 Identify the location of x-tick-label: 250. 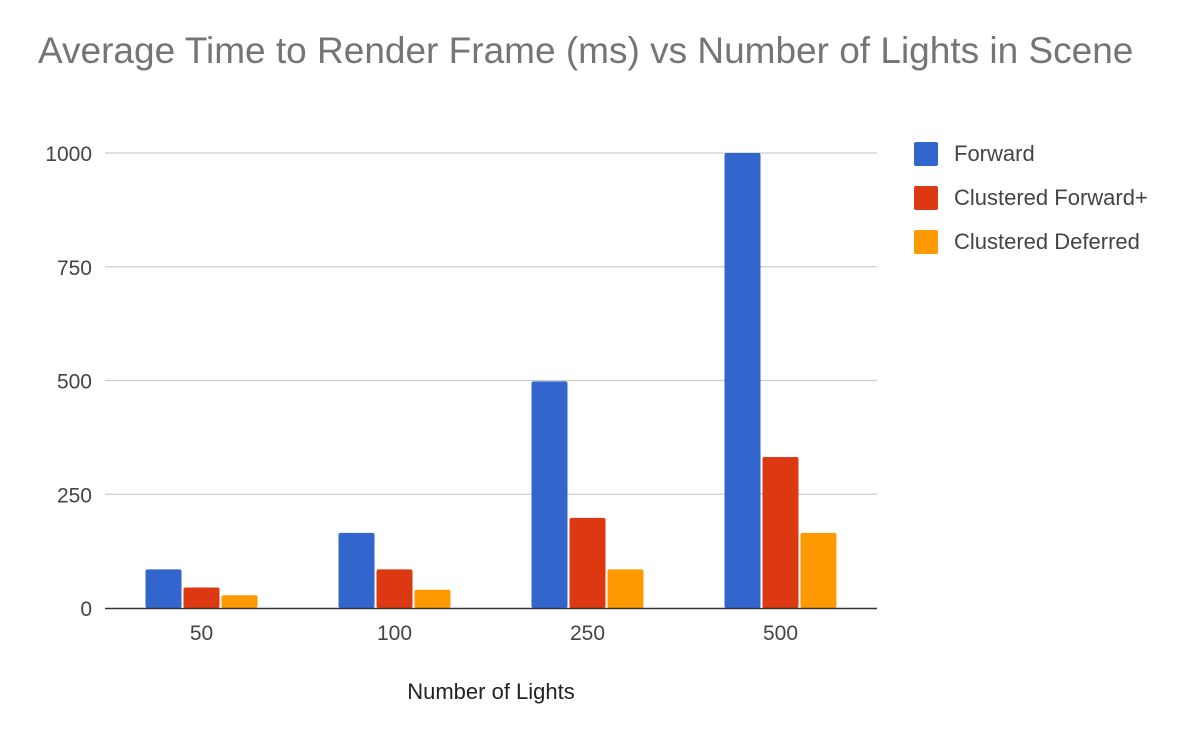
(587, 633).